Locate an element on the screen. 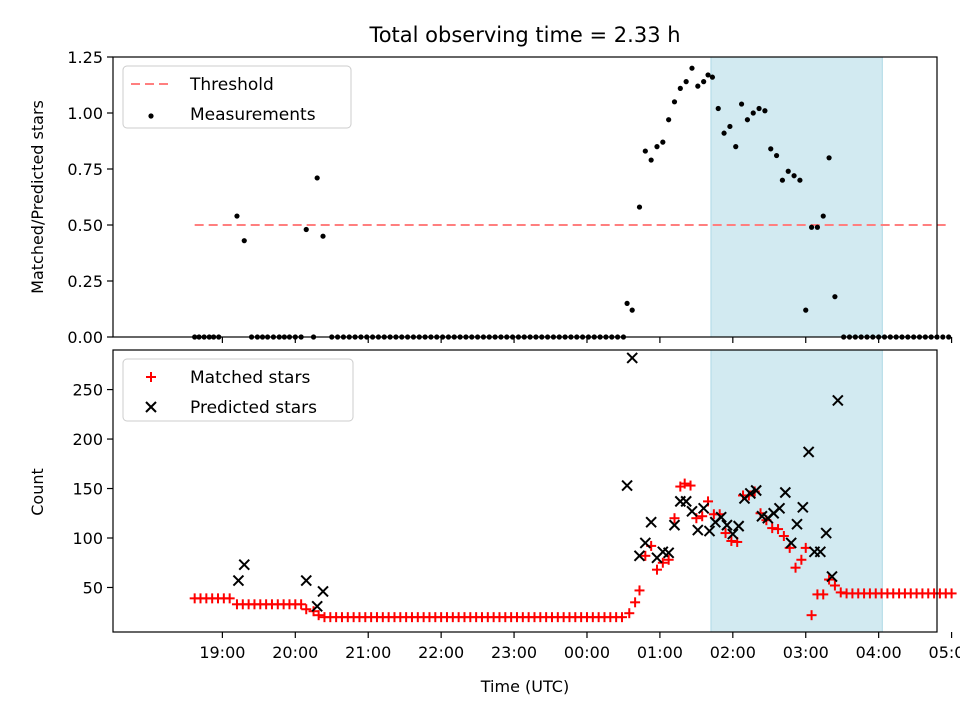 The image size is (960, 720). y-tick-label: 200 is located at coordinates (87, 439).